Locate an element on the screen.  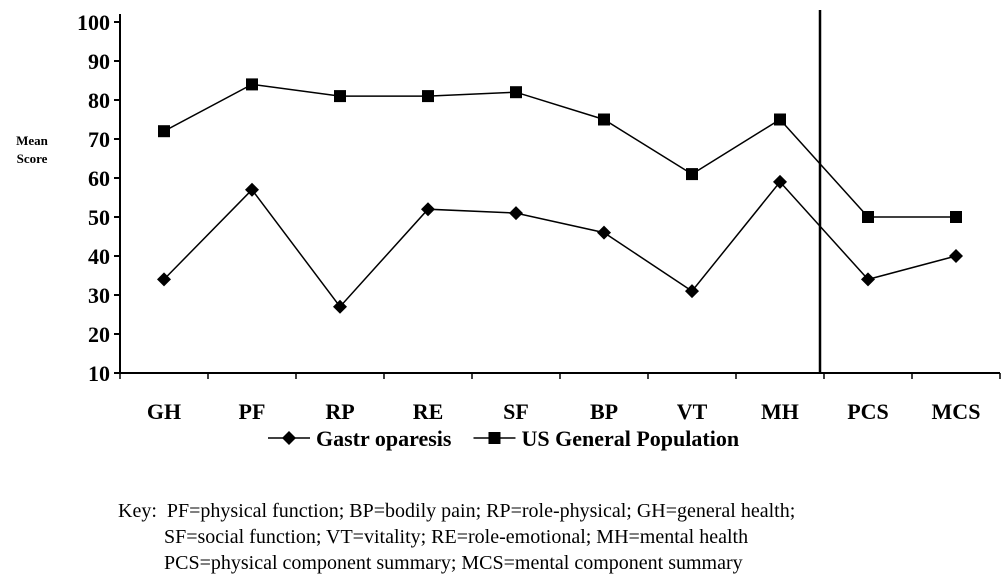
legend-label: US General Population is located at coordinates (630, 438).